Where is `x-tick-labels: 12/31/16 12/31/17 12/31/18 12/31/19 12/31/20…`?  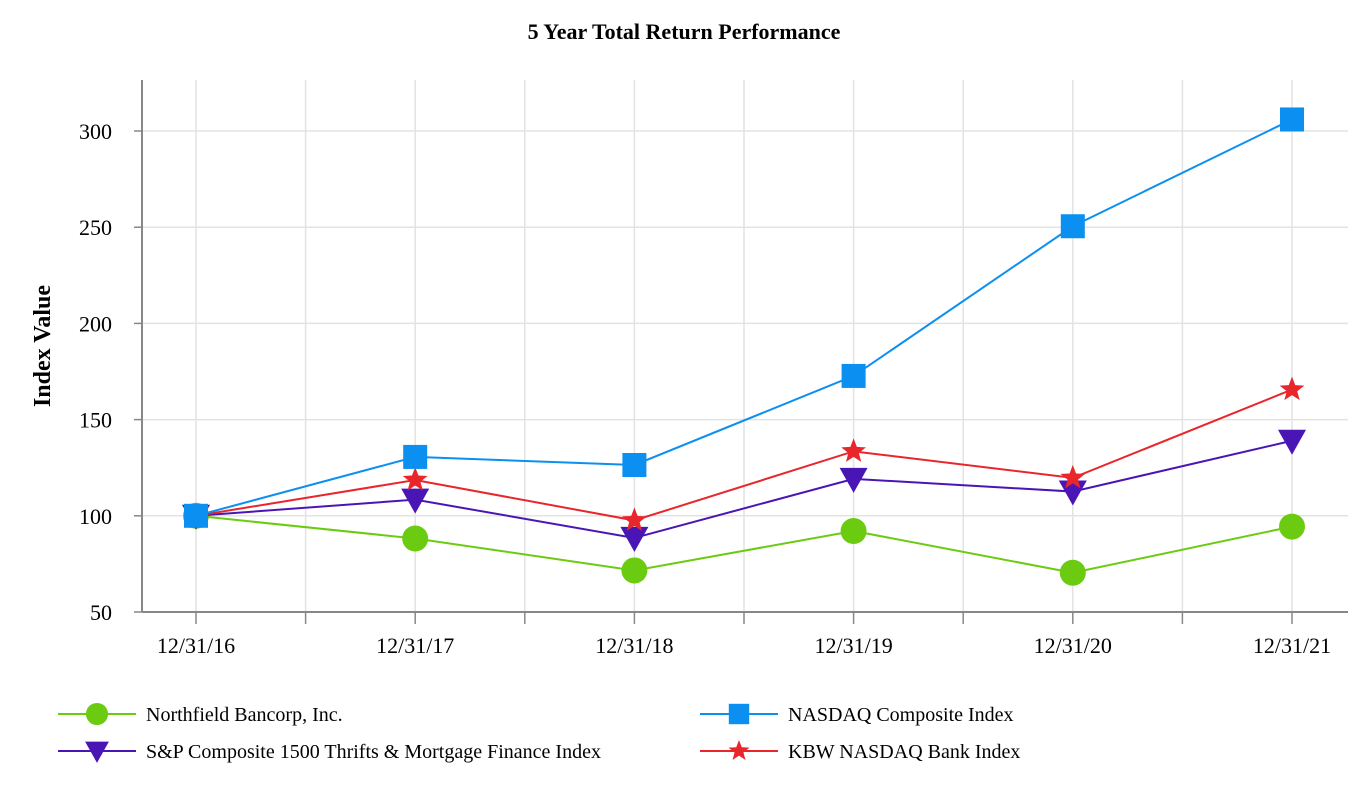
x-tick-labels: 12/31/16 12/31/17 12/31/18 12/31/19 12/31/20… is located at coordinates (744, 645).